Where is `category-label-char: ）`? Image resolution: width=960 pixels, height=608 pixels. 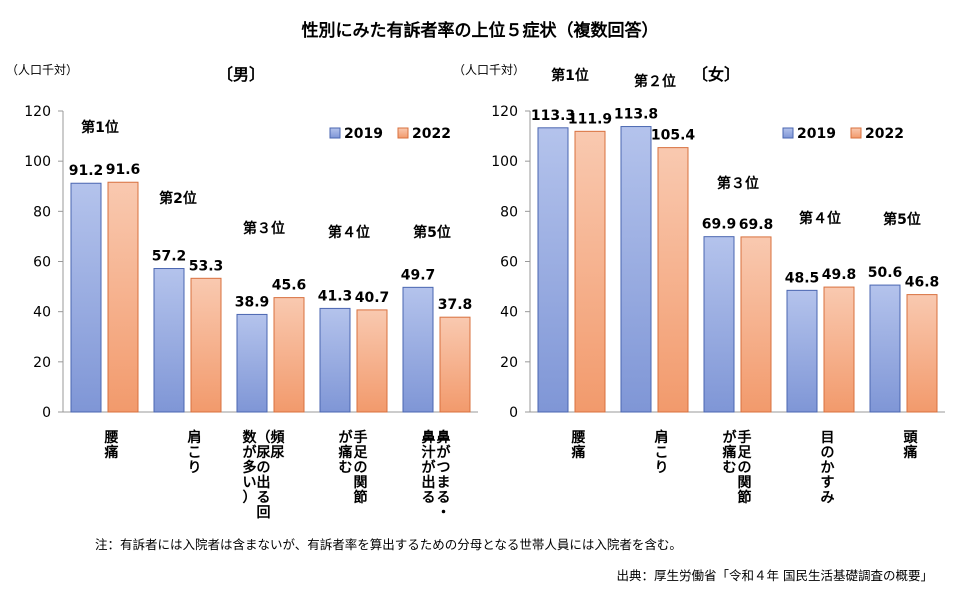
category-label-char: ） is located at coordinates (250, 498).